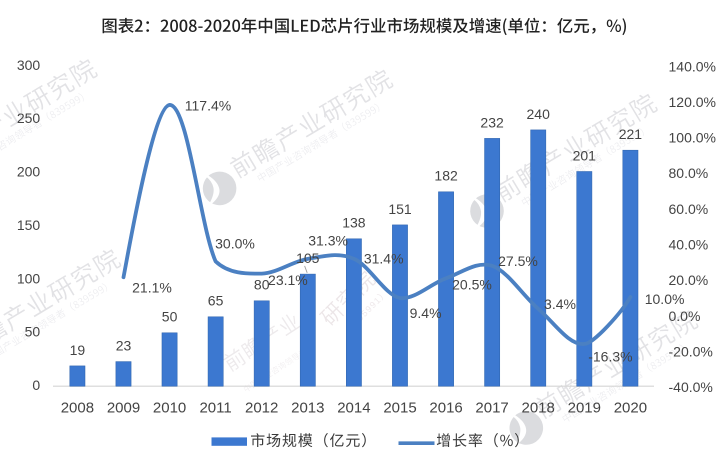 The width and height of the screenshot is (725, 460). What do you see at coordinates (691, 352) in the screenshot?
I see `svg-text: -20.0%` at bounding box center [691, 352].